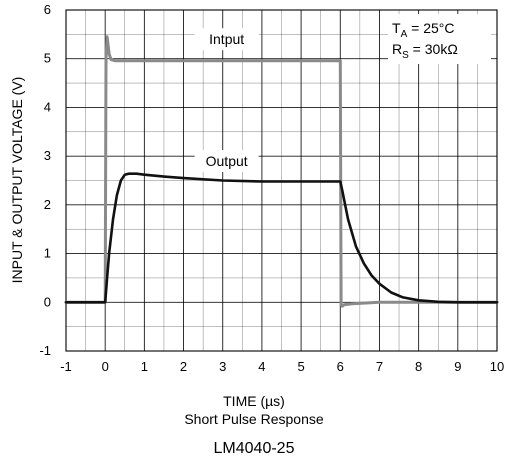 Image resolution: width=508 pixels, height=464 pixels. What do you see at coordinates (379, 366) in the screenshot?
I see `x-tick-label: 7` at bounding box center [379, 366].